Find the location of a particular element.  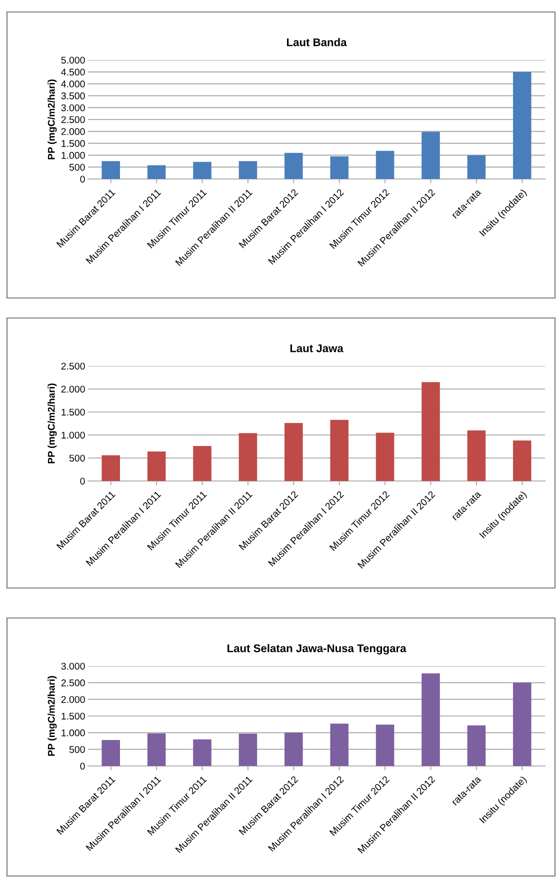

chart-title: Laut Banda is located at coordinates (316, 42).